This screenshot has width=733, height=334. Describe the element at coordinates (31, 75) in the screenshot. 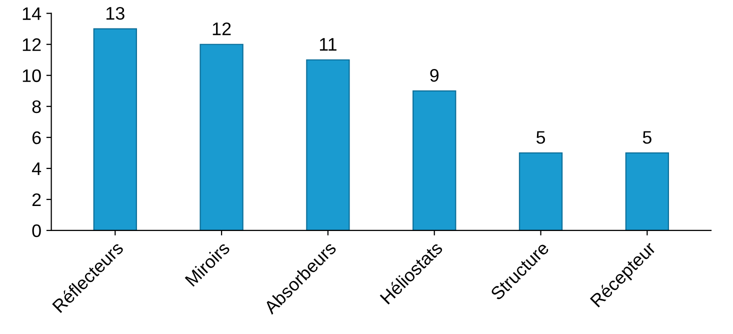

I see `y-tick-label: 10` at that location.